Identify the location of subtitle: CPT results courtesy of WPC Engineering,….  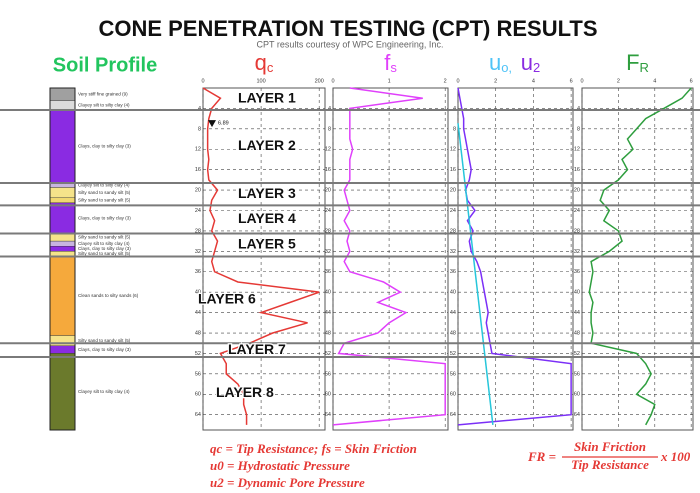
(350, 44).